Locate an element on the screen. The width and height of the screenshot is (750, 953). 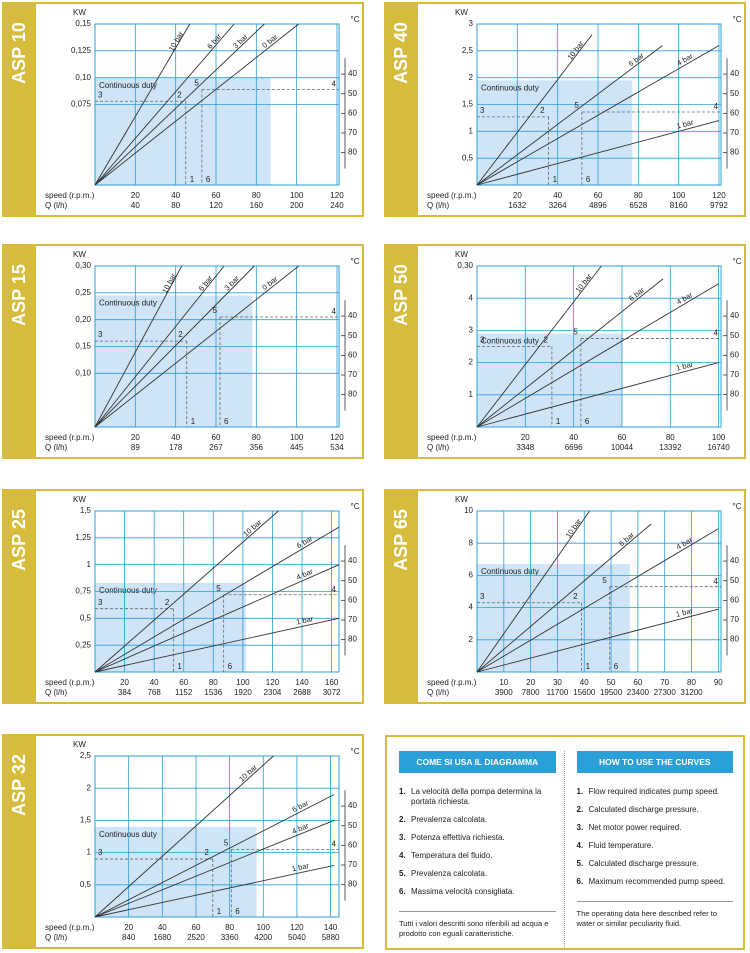
item-number: 5. is located at coordinates (402, 873).